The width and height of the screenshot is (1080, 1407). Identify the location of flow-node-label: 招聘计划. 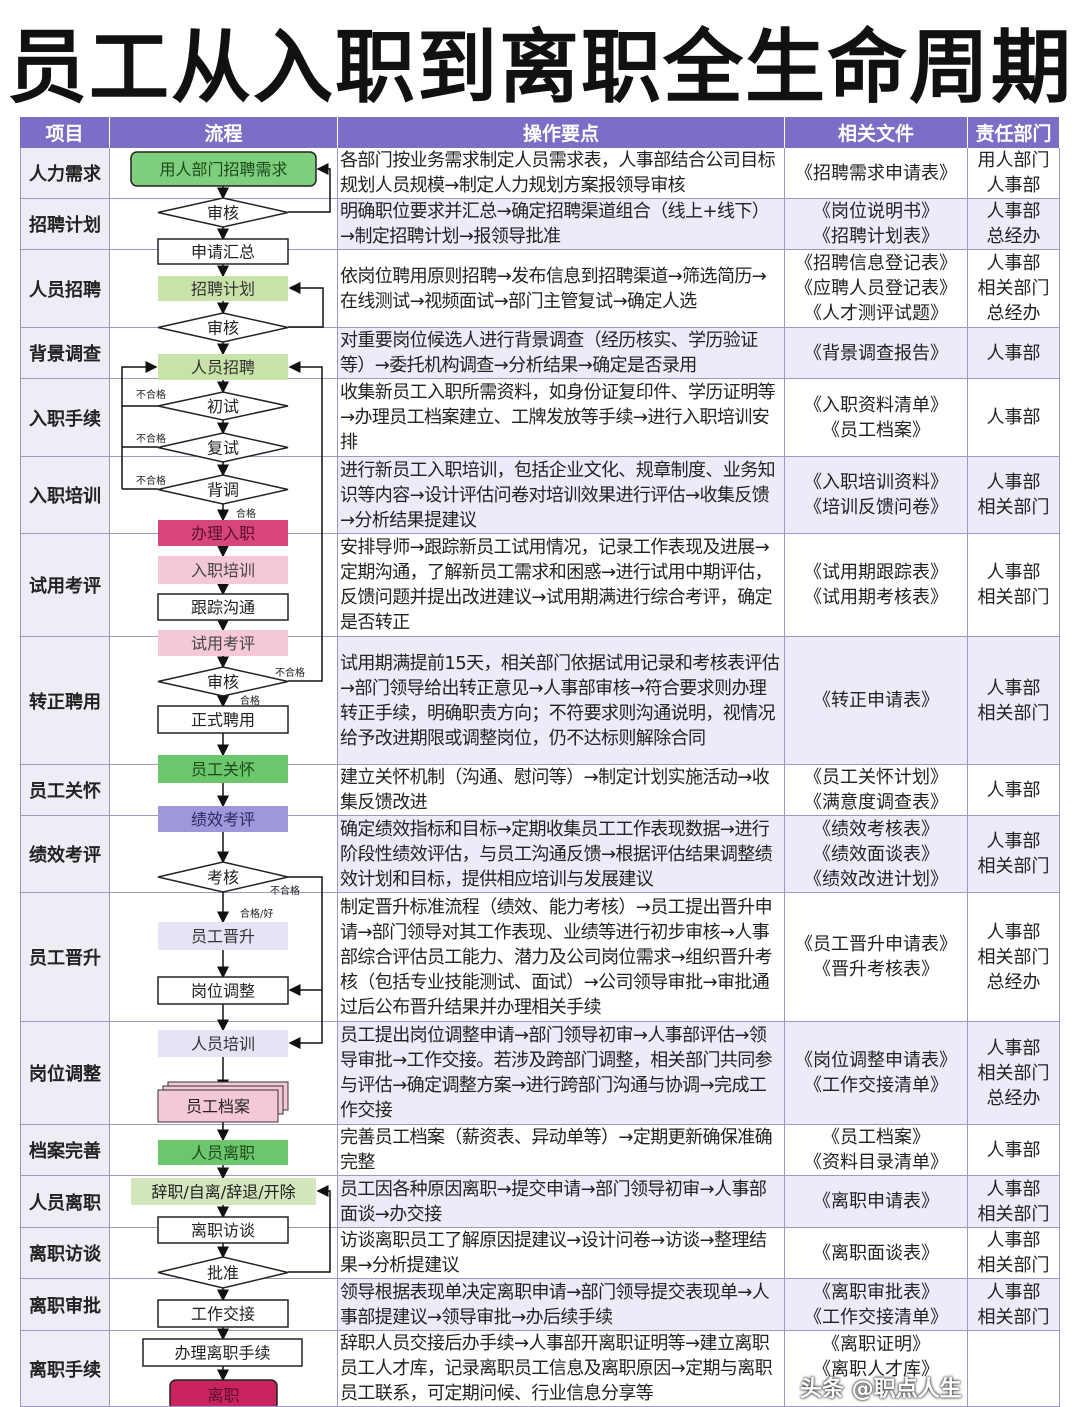
(223, 289).